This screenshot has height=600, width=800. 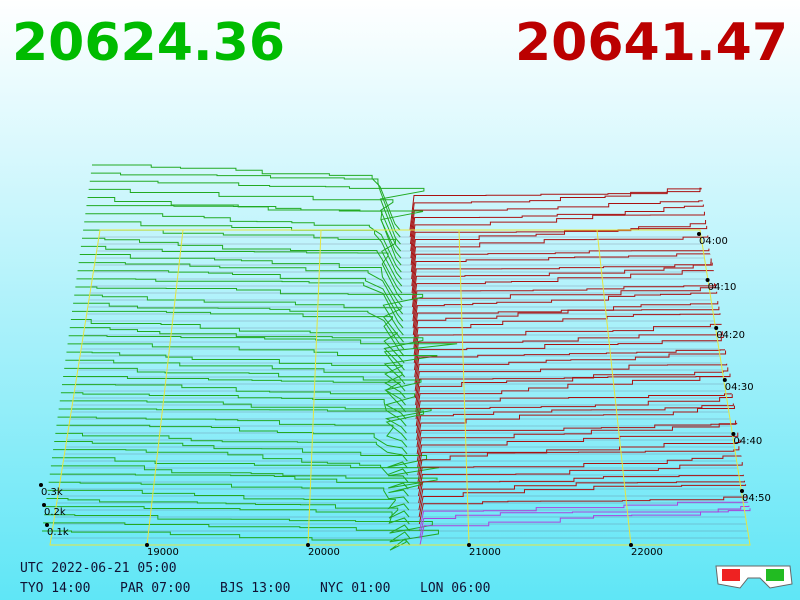 I want to click on depth-label: 0.1k, so click(x=58, y=532).